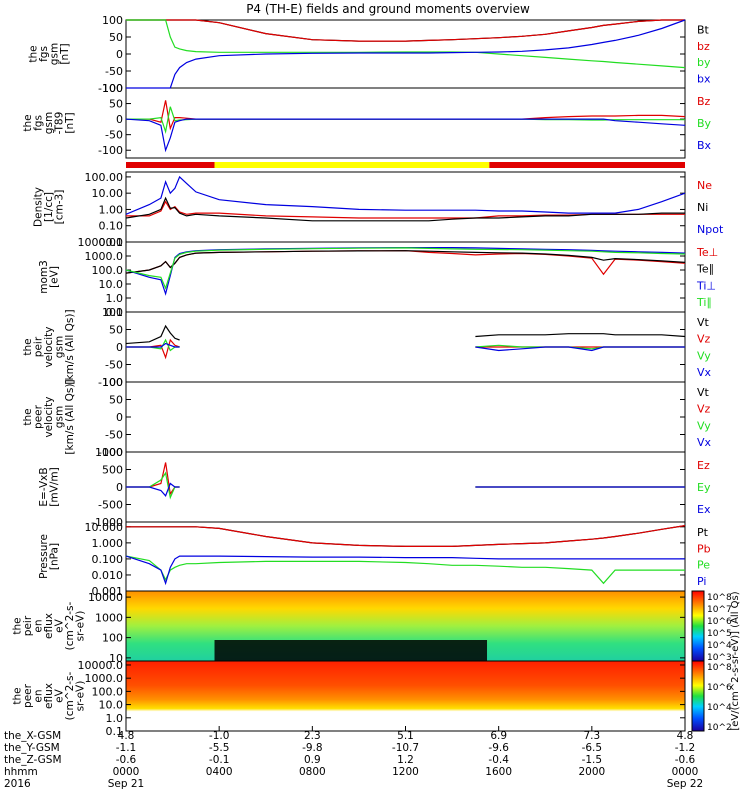 The height and width of the screenshot is (800, 750). I want to click on ylabel-peir-spec: the, so click(18, 625).